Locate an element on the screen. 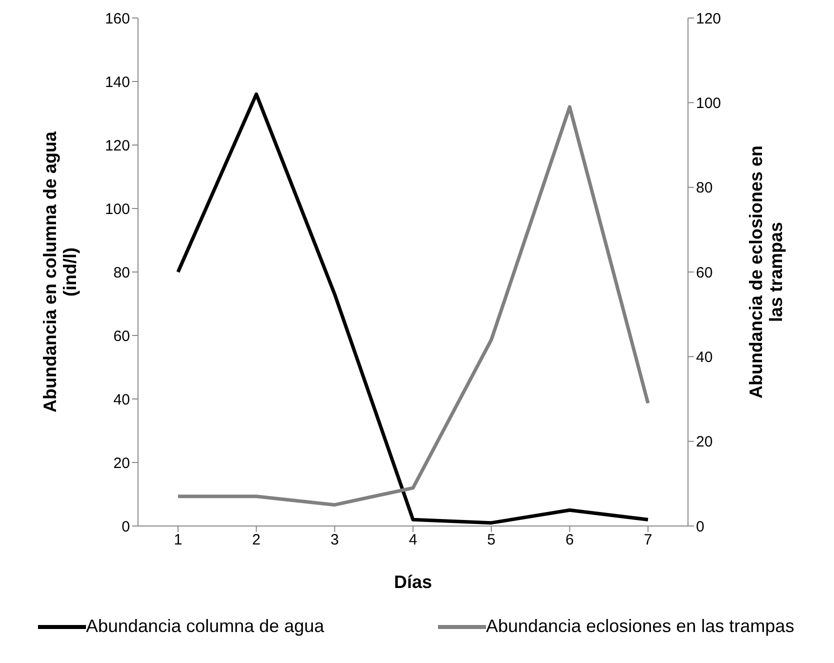 This screenshot has width=834, height=663. y2-tick-label: 0 is located at coordinates (700, 527).